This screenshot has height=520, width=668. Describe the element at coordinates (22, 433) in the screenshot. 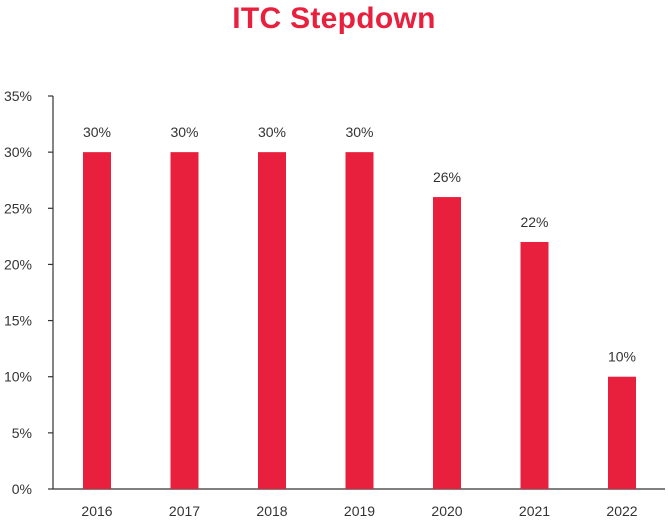

I see `y-tick-label: 5%` at that location.